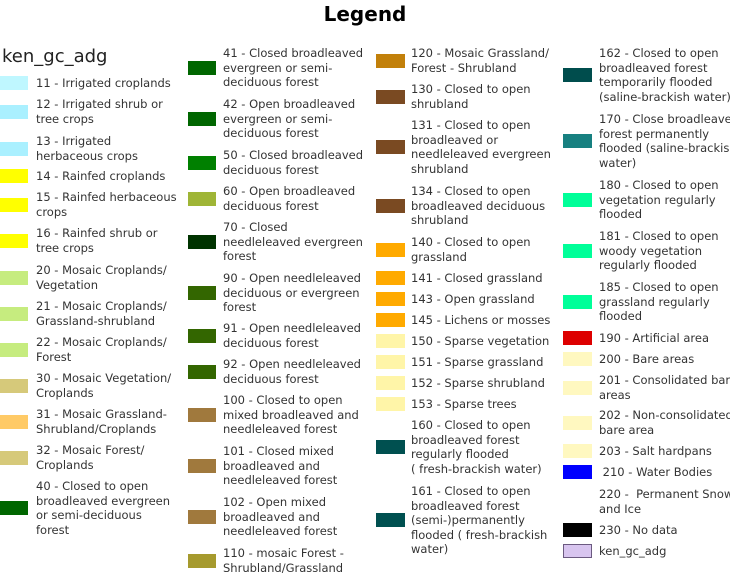 Image resolution: width=730 pixels, height=576 pixels. What do you see at coordinates (471, 425) in the screenshot?
I see `legend-label-line: 160 - Closed to open` at bounding box center [471, 425].